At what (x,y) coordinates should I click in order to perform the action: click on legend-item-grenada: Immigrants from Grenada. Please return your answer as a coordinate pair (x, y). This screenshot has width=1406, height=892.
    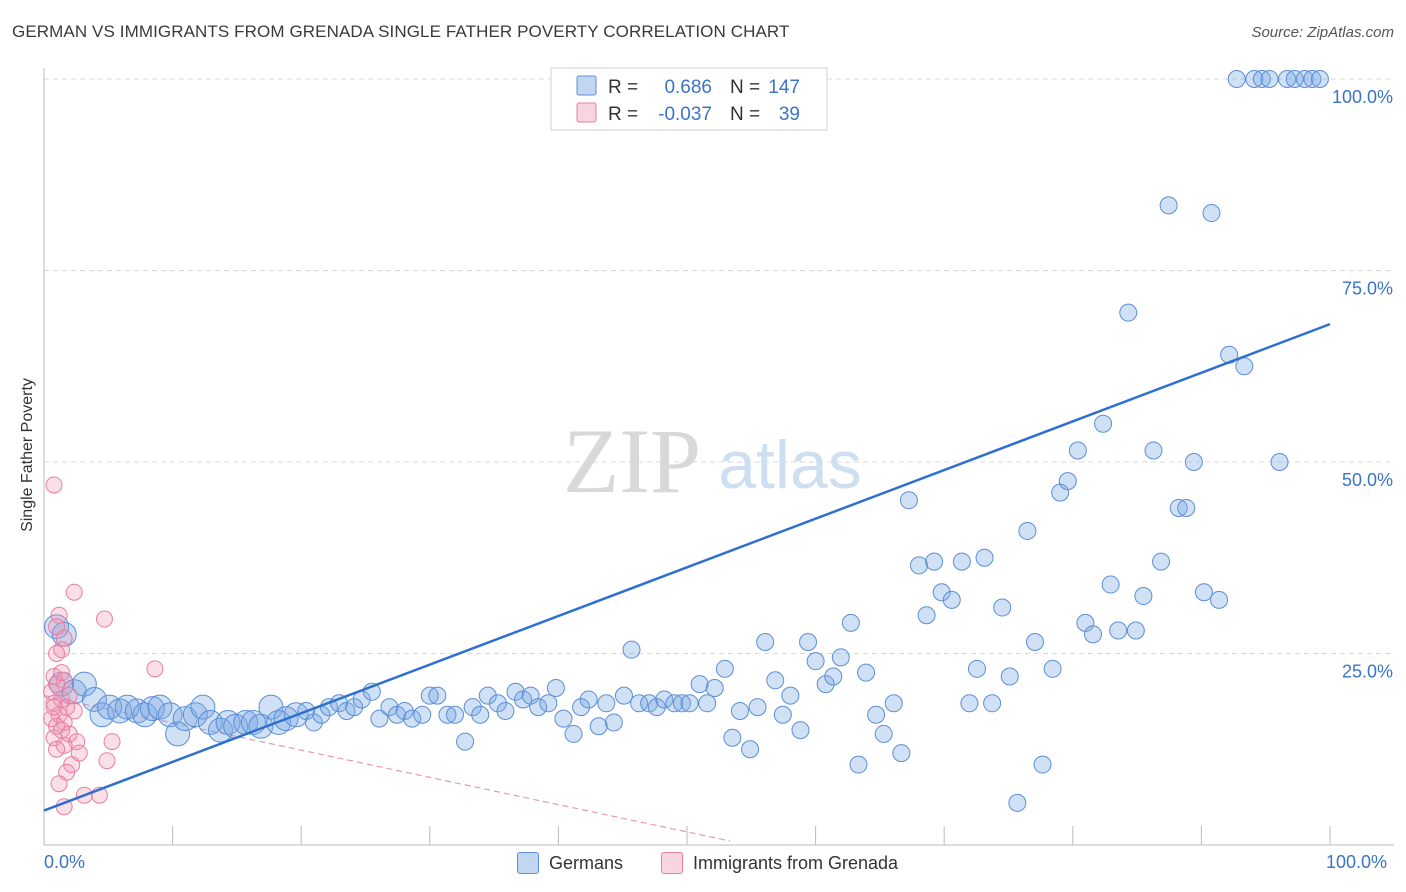
    Looking at the image, I should click on (779, 863).